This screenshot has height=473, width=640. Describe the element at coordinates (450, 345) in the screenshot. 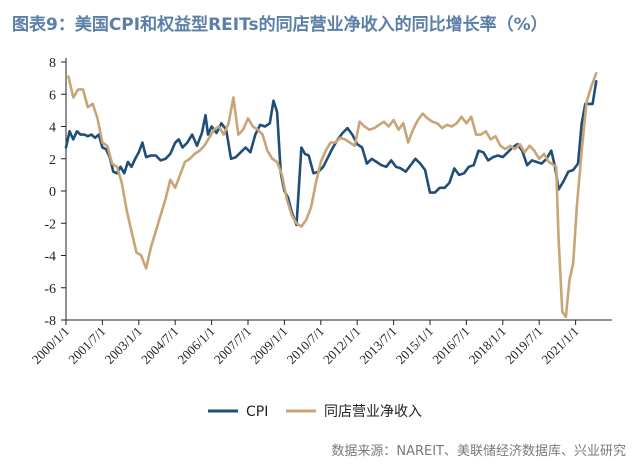

I see `x-tick-label: 2016/7/1` at that location.